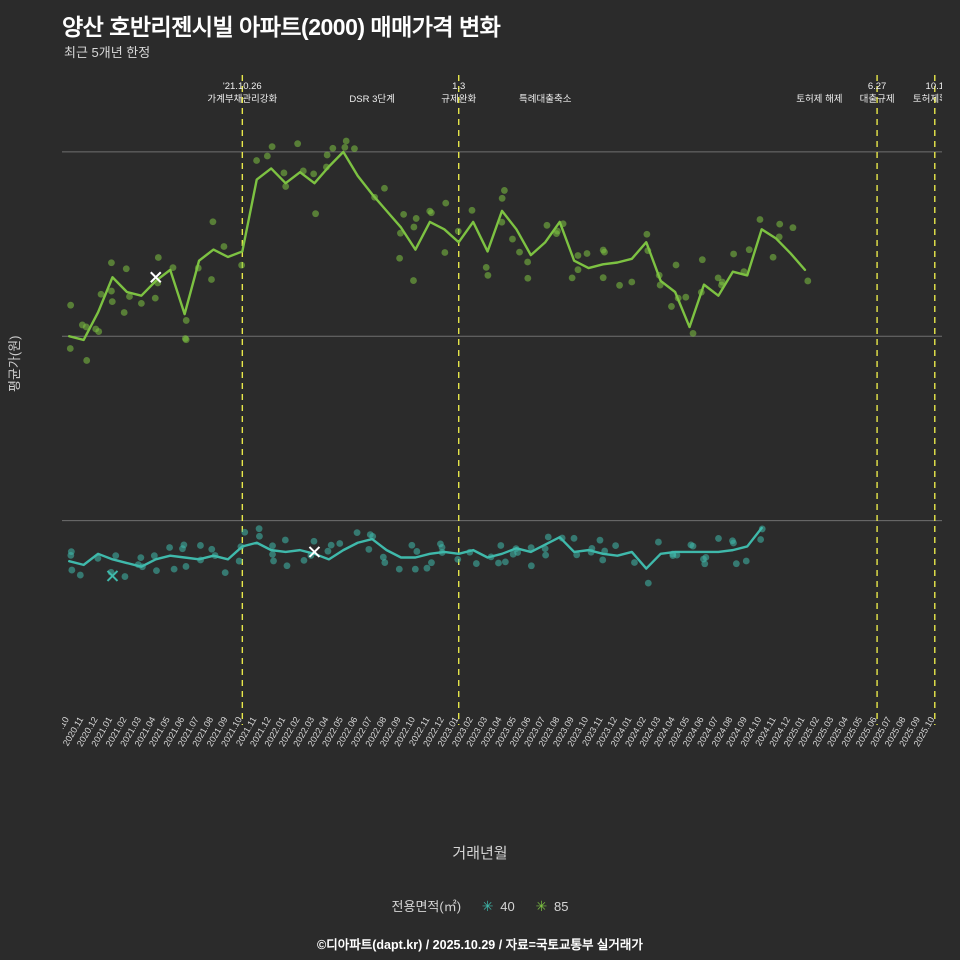  What do you see at coordinates (426, 906) in the screenshot?
I see `legend-title: 전용면적(㎡)` at bounding box center [426, 906].